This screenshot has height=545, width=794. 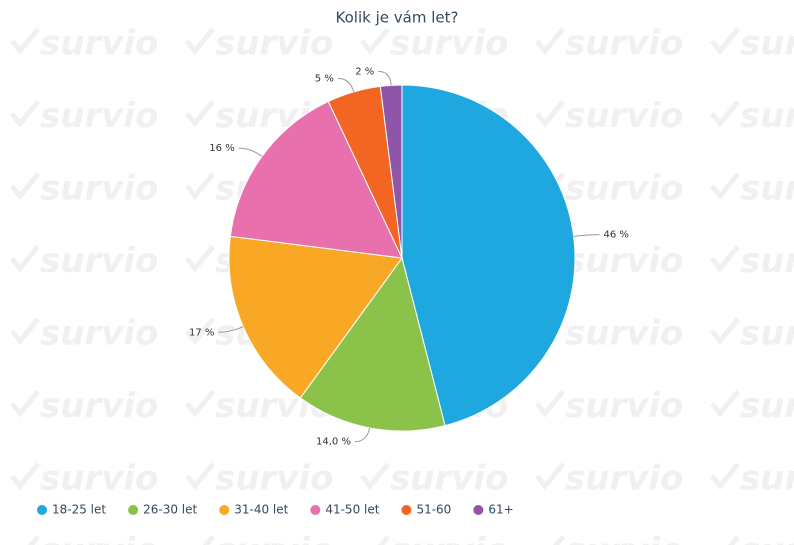 What do you see at coordinates (333, 442) in the screenshot?
I see `data-label: 14,0 %` at bounding box center [333, 442].